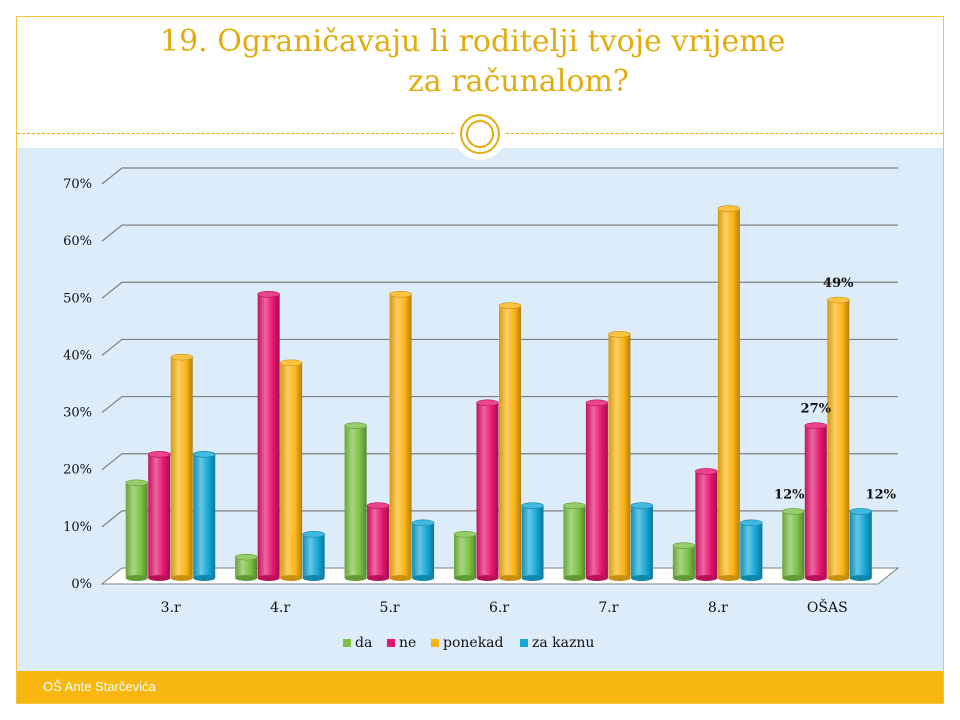 The image size is (960, 720). Describe the element at coordinates (619, 455) in the screenshot. I see `bar-ponekad-7.r` at that location.